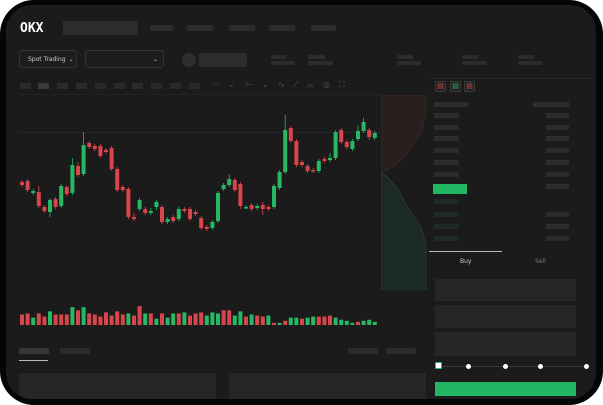 The image size is (603, 405). Describe the element at coordinates (33, 360) in the screenshot. I see `active-tab-indicator` at that location.